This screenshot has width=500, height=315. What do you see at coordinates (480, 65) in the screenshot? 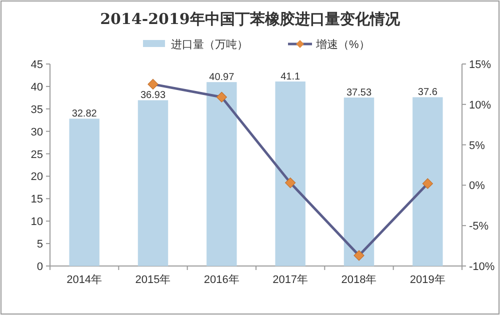
I see `y2-tick-label: 15%` at bounding box center [480, 65].